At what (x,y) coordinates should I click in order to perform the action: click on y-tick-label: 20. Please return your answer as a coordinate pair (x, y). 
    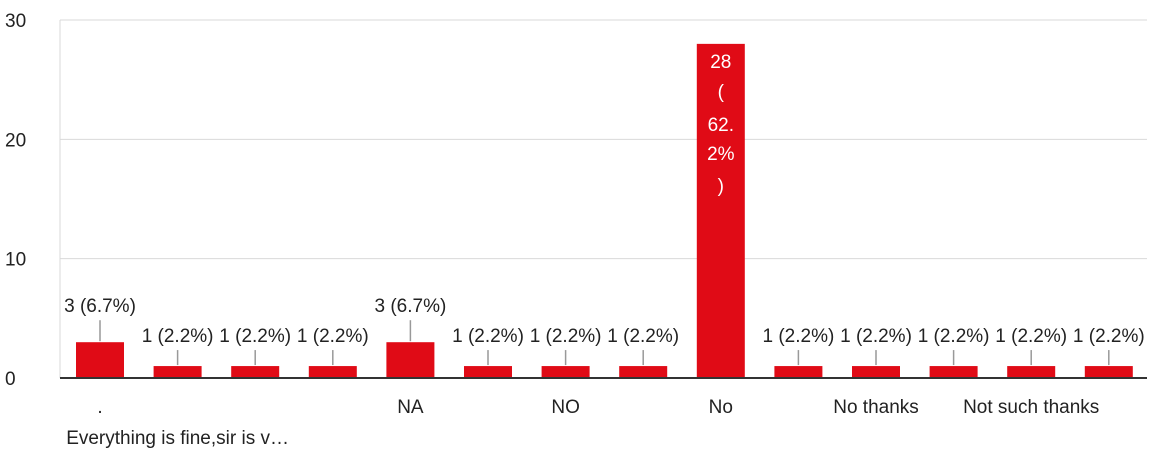
    Looking at the image, I should click on (15, 140).